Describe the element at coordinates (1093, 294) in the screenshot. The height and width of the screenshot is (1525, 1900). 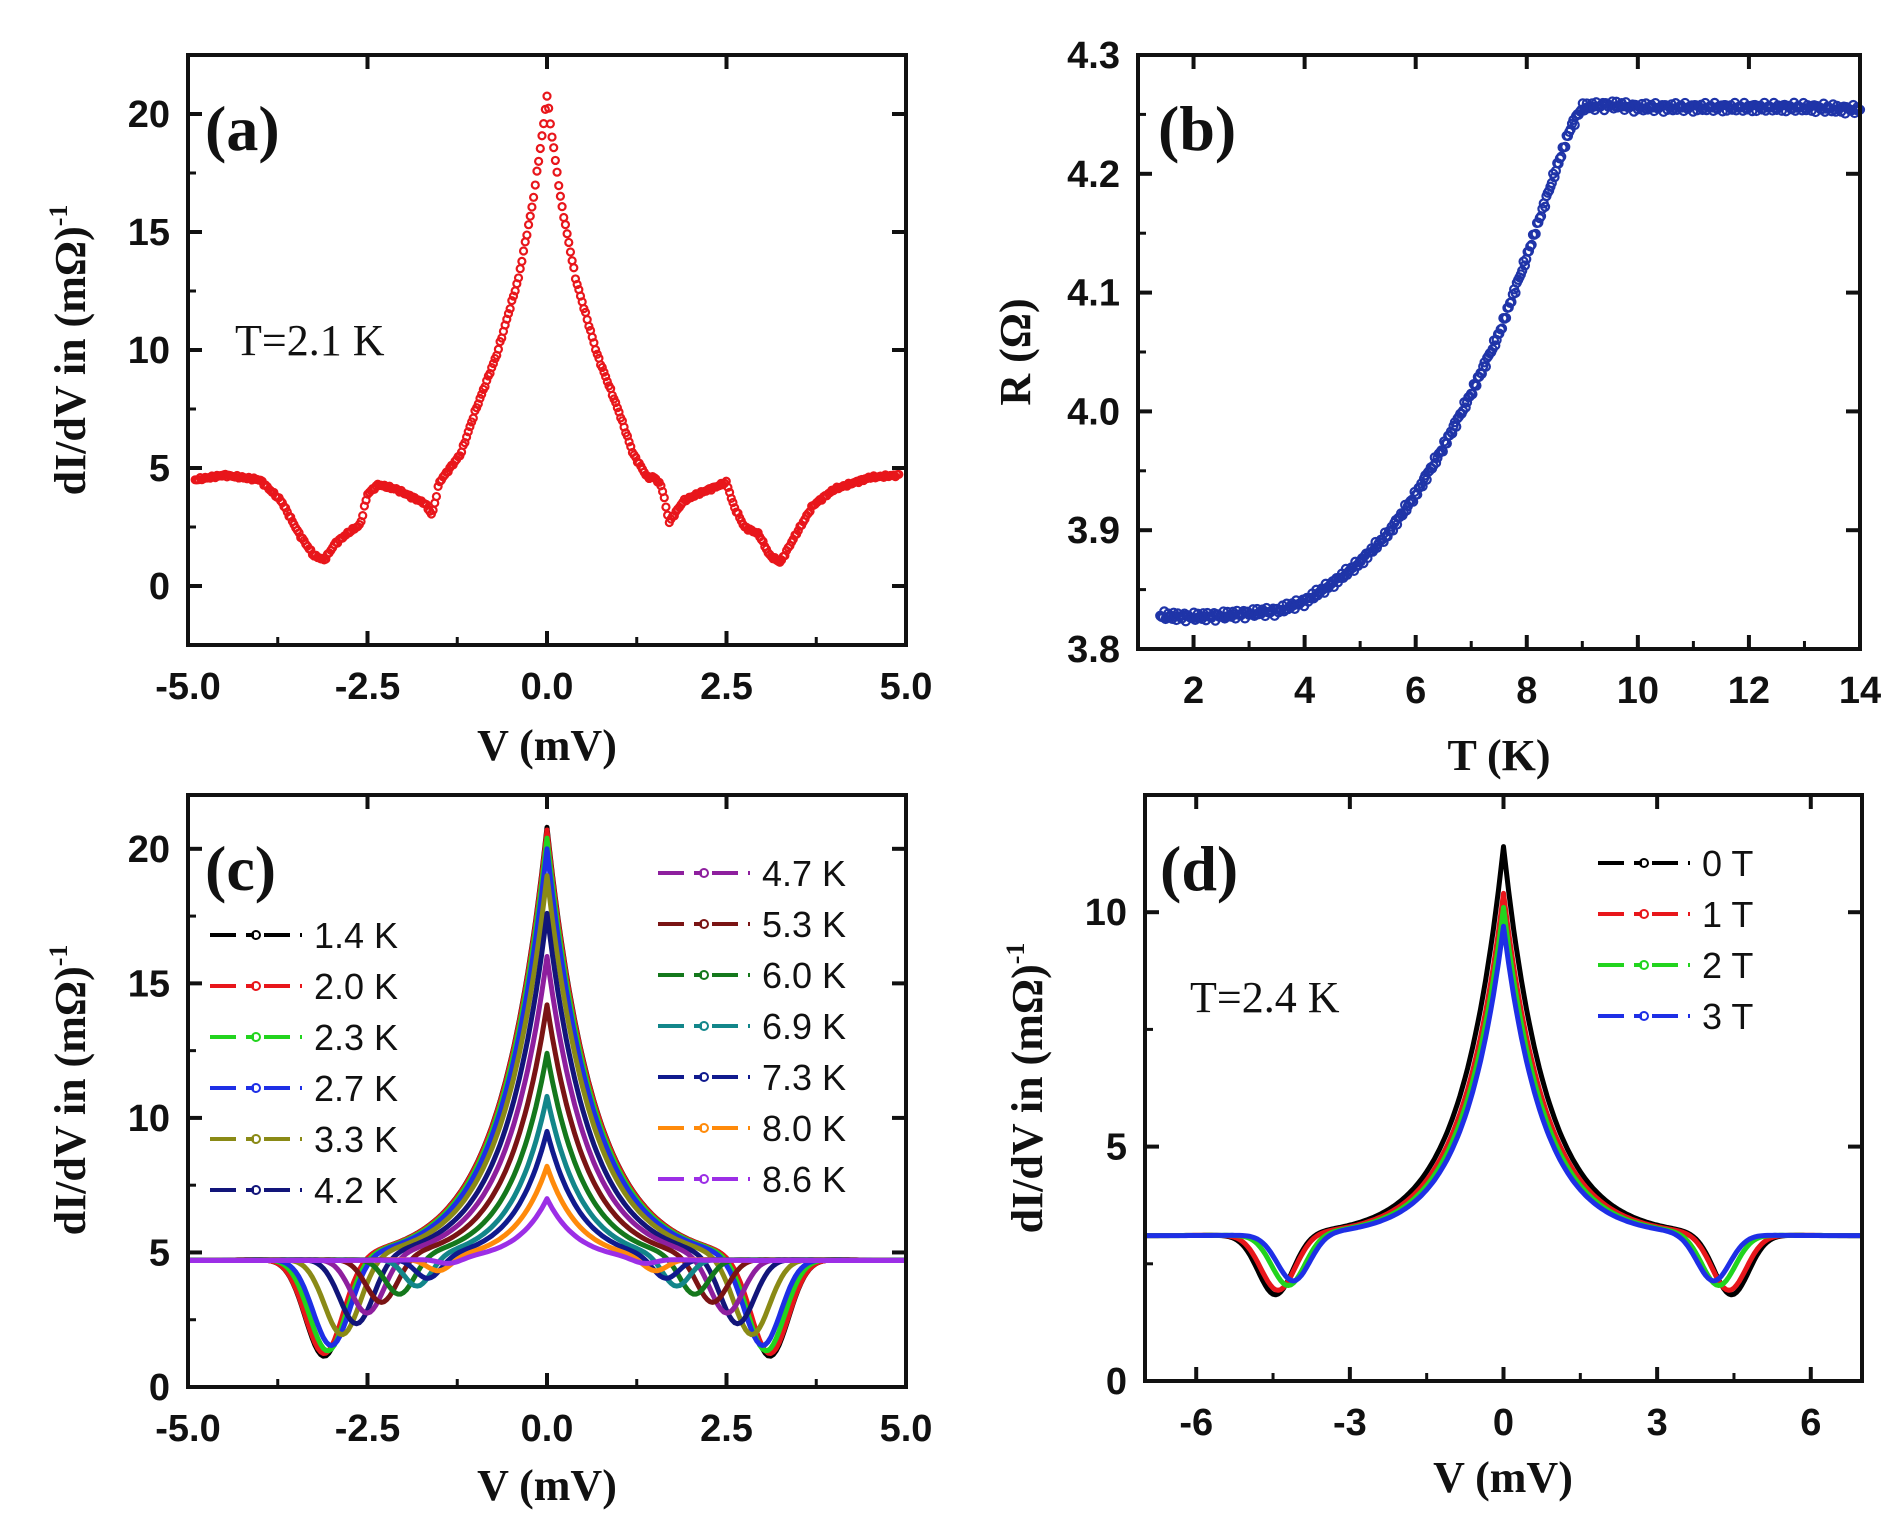
I see `panel-b-ytick-label: 4.1` at that location.